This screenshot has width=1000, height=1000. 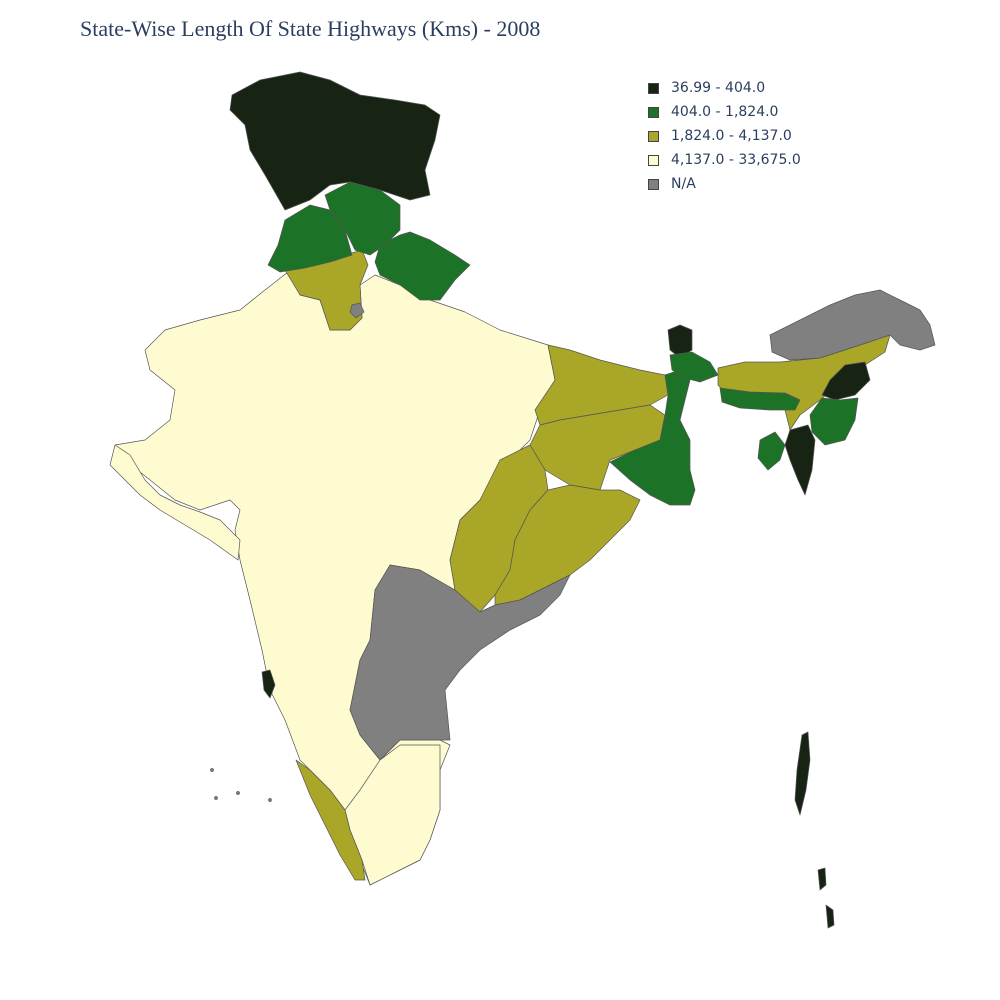 I want to click on legend-item: 4,137.0 - 33,675.0, so click(x=724, y=160).